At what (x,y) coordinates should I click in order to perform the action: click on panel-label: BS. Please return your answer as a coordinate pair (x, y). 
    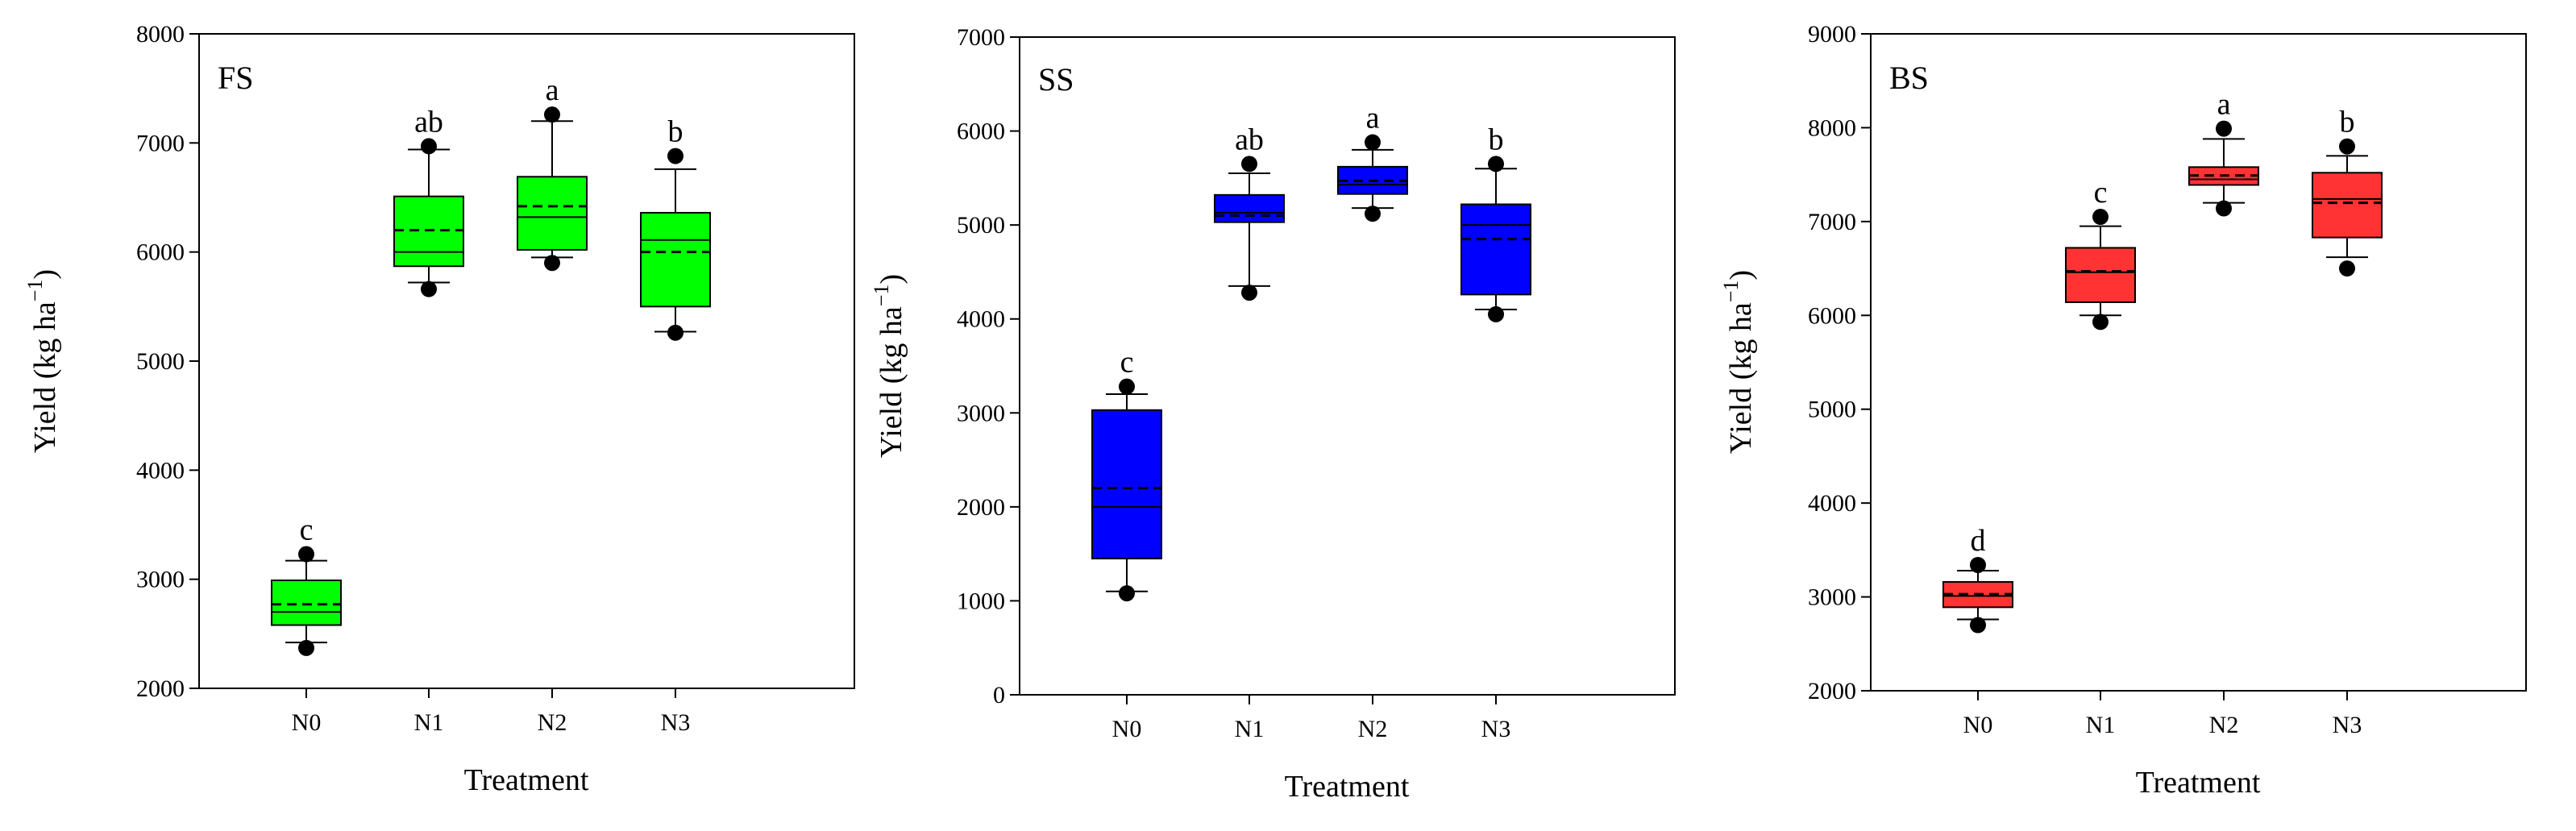
    Looking at the image, I should click on (1909, 78).